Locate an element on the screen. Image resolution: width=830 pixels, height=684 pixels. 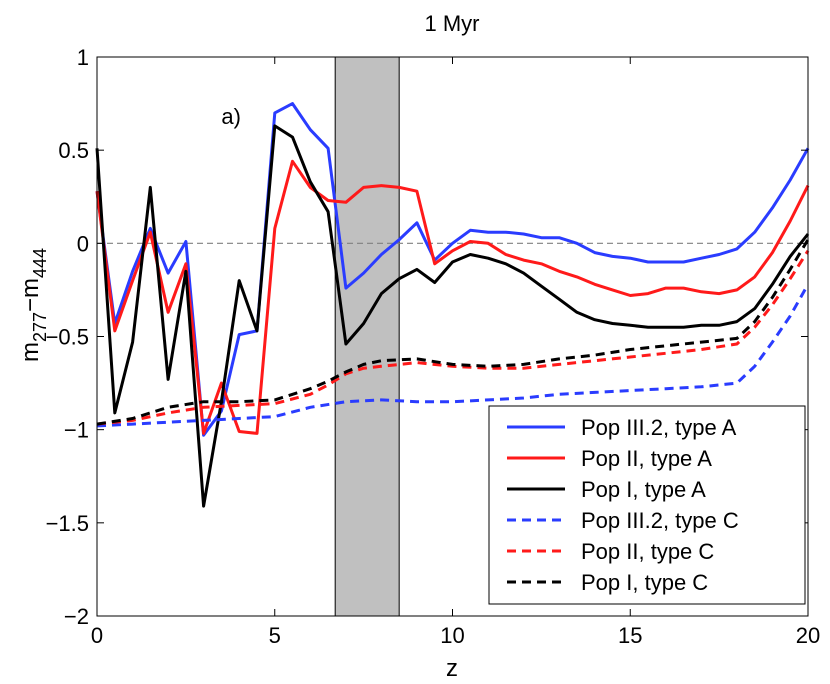
legend-label-2: Pop II, type A is located at coordinates (646, 458).